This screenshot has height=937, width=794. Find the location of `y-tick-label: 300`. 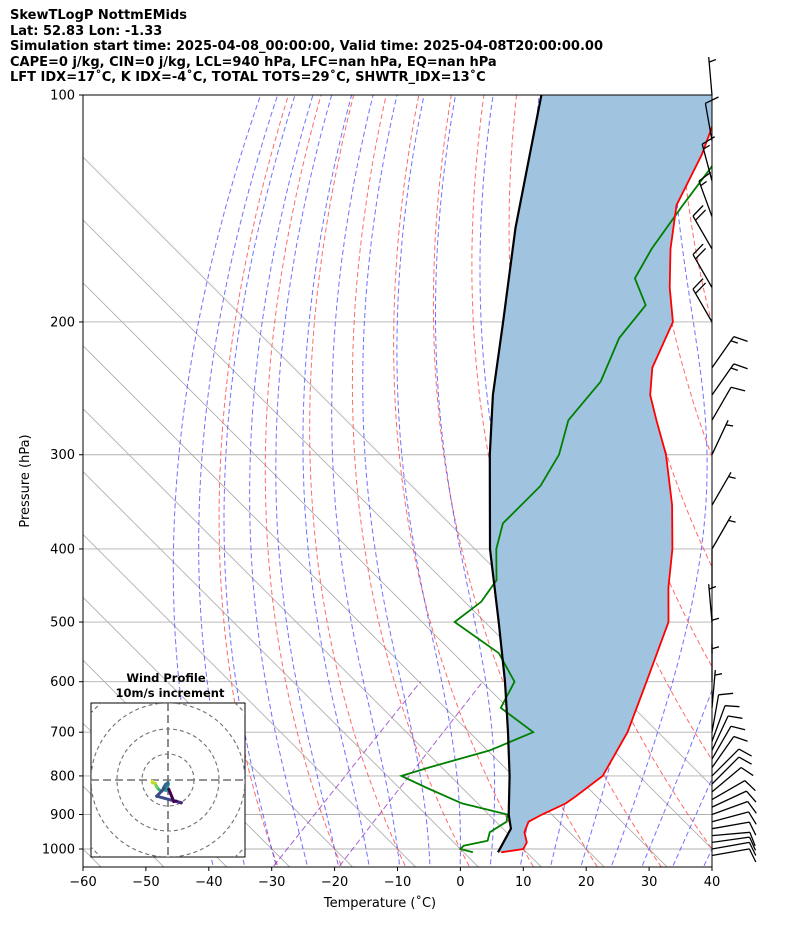

y-tick-label: 300 is located at coordinates (62, 455).